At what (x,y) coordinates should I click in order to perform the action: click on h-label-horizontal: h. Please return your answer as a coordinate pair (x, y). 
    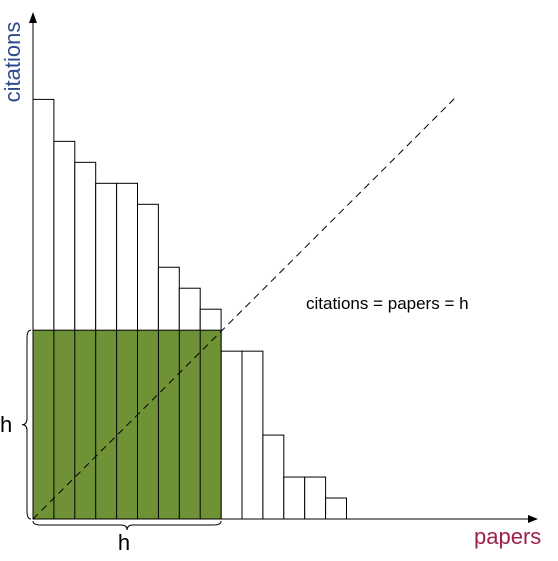
    Looking at the image, I should click on (124, 542).